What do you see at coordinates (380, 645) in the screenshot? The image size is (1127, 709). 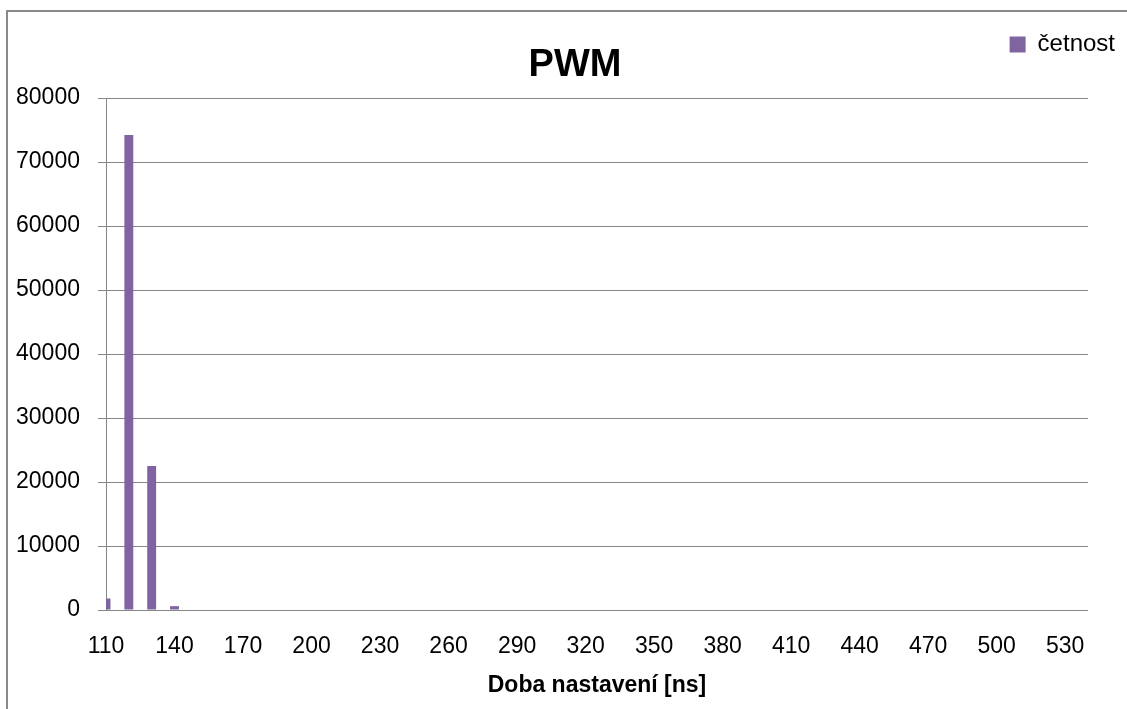 I see `x-tick-label: 230` at bounding box center [380, 645].